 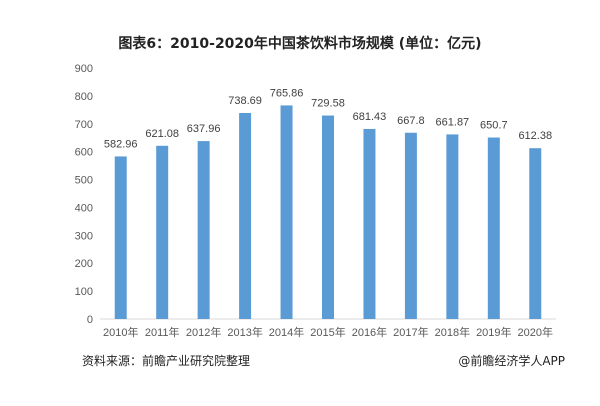 What do you see at coordinates (245, 101) in the screenshot?
I see `data-label: 738.69` at bounding box center [245, 101].